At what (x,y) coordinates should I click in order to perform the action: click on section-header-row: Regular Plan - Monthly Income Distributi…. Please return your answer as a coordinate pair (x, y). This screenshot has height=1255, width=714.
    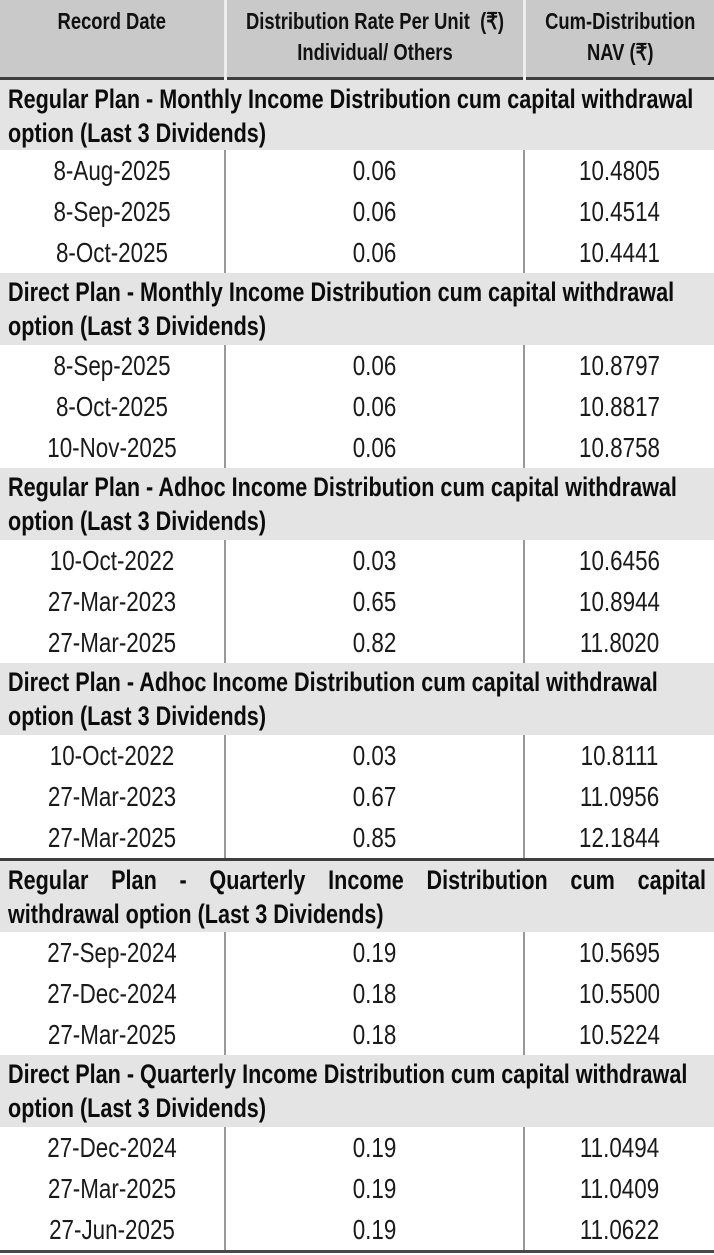
    Looking at the image, I should click on (357, 114).